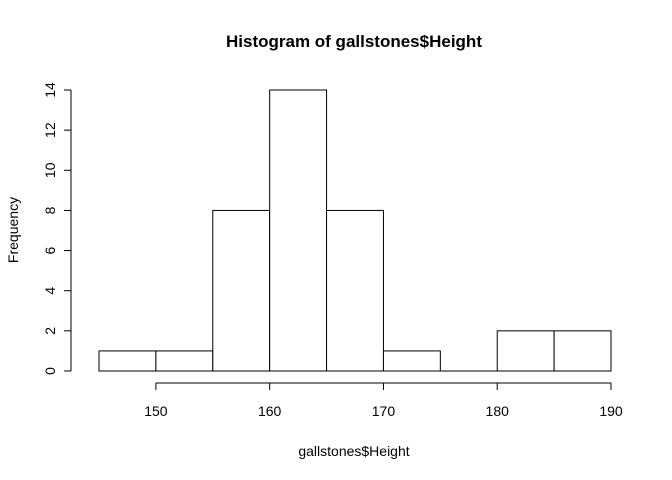 The image size is (672, 480). What do you see at coordinates (611, 411) in the screenshot?
I see `x-tick-label: 190` at bounding box center [611, 411].